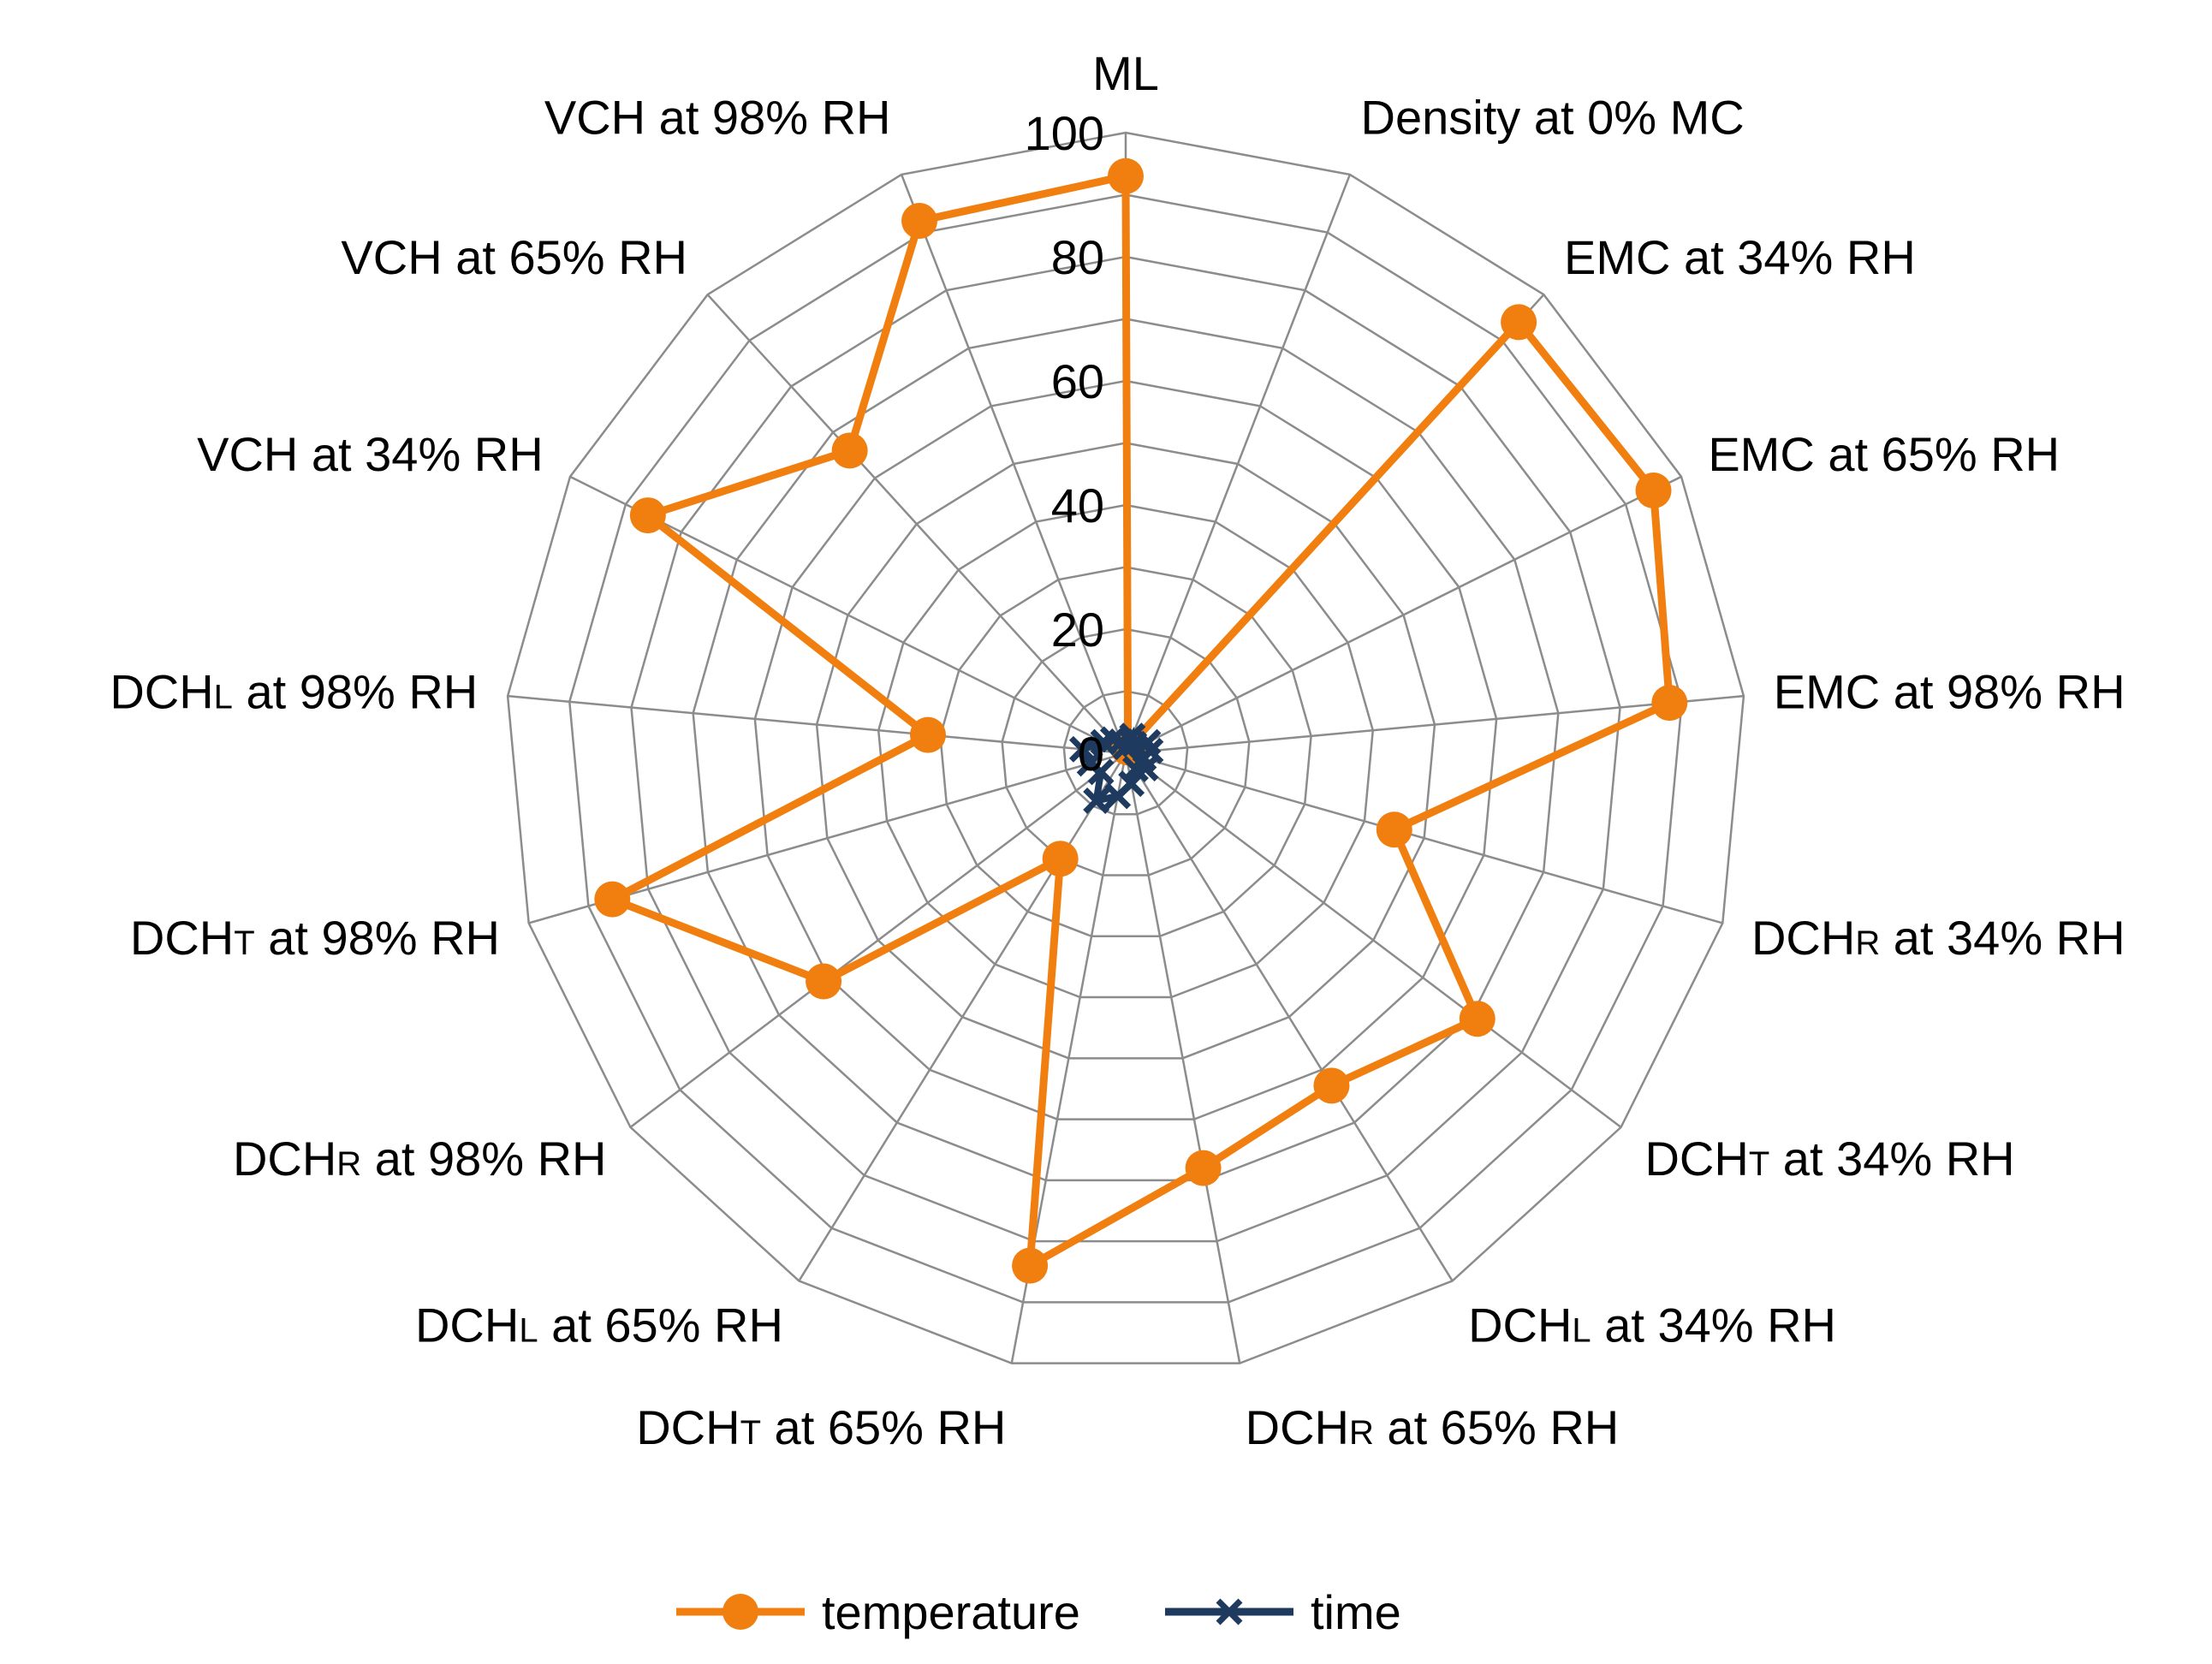  Describe the element at coordinates (1950, 692) in the screenshot. I see `category-label: EMC at 98% RH` at that location.